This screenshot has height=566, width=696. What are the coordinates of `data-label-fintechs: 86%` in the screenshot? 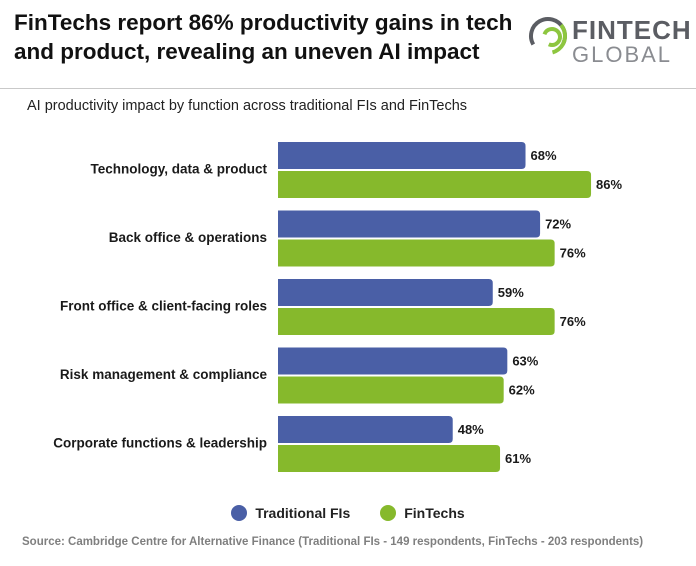 It's located at (609, 184).